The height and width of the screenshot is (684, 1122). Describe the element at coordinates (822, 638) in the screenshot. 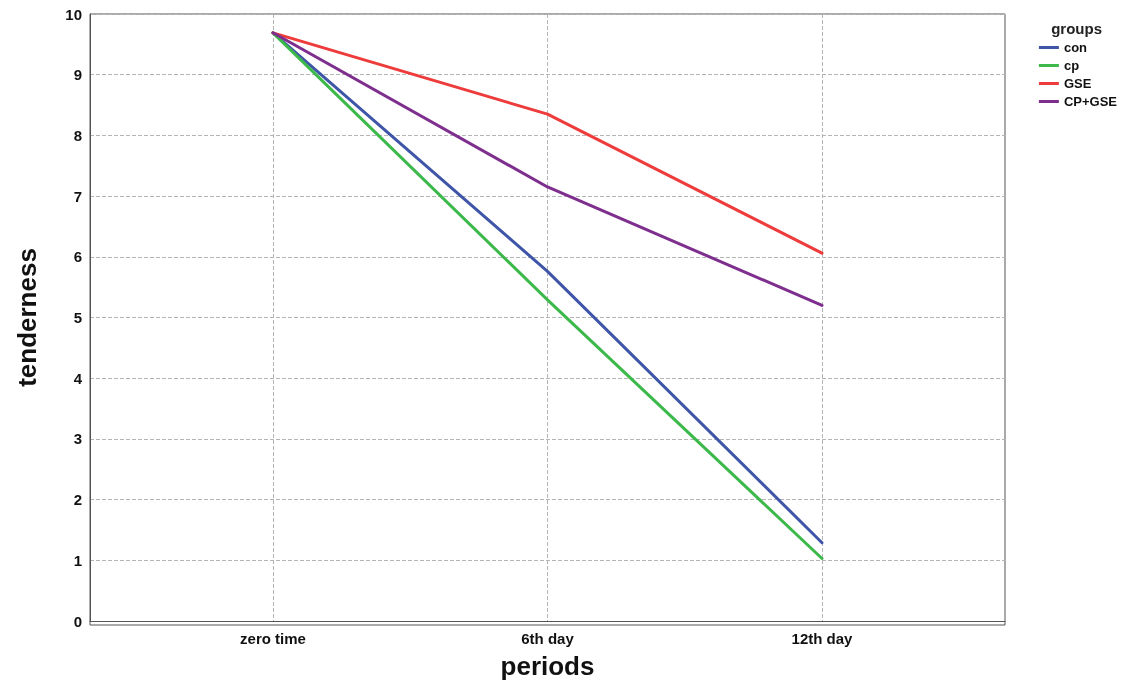

I see `x-tick-label: 12th day` at that location.